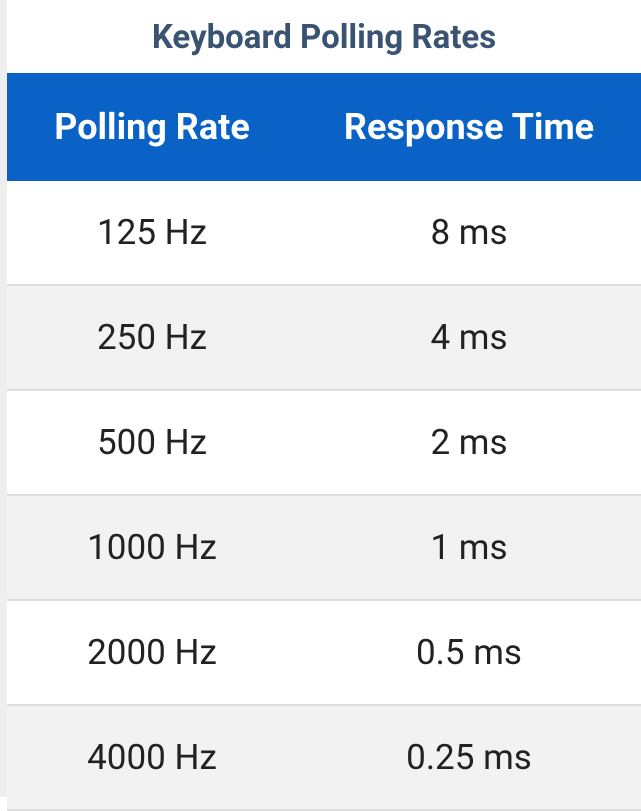  What do you see at coordinates (324, 37) in the screenshot?
I see `table-title: Keyboard Polling Rates` at bounding box center [324, 37].